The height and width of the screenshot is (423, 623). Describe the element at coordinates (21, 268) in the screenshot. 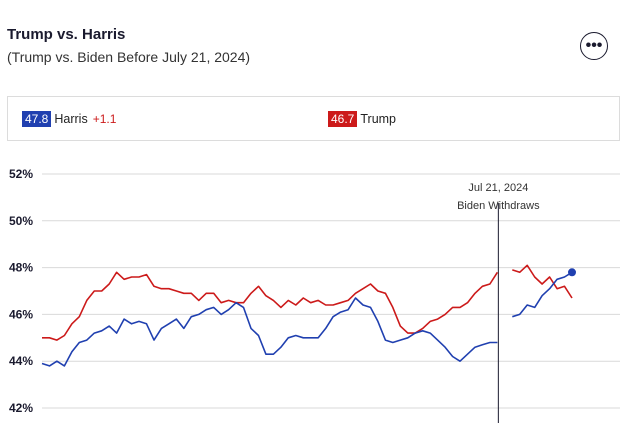

I see `y-tick-label: 48%` at that location.